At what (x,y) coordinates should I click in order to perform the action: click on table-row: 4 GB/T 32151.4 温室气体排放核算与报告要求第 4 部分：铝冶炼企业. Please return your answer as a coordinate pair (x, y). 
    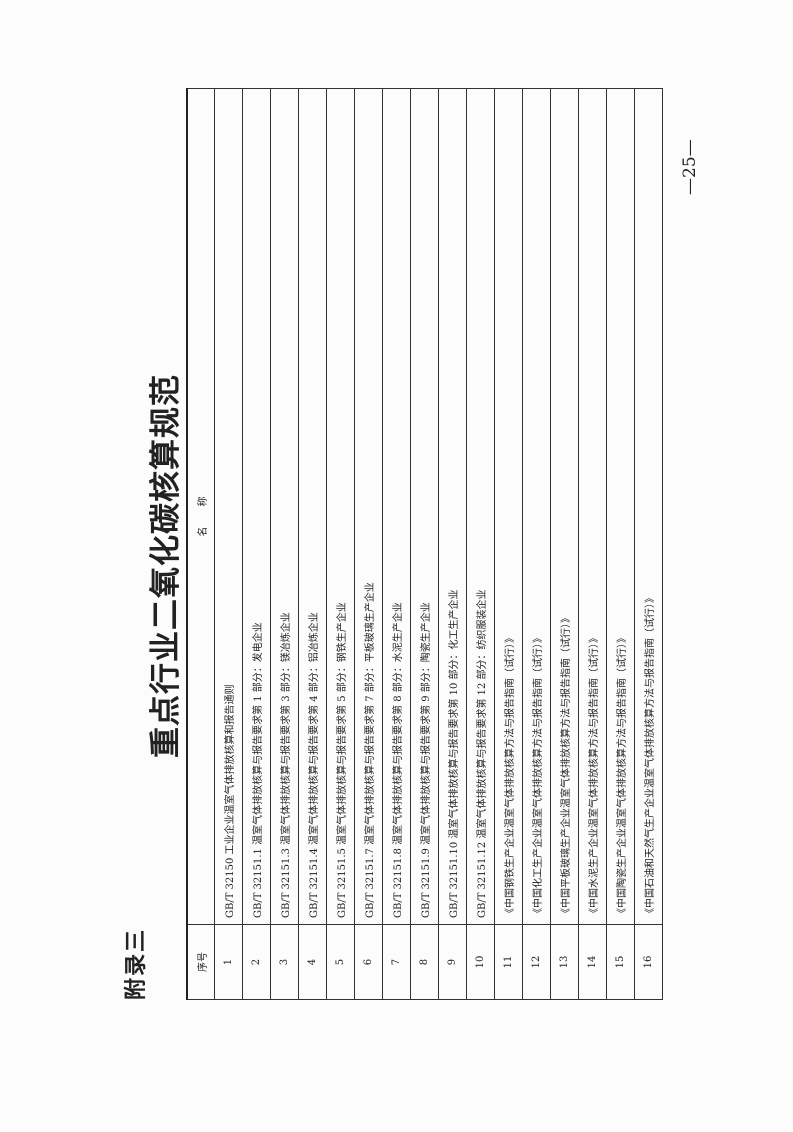
    Looking at the image, I should click on (312, 544).